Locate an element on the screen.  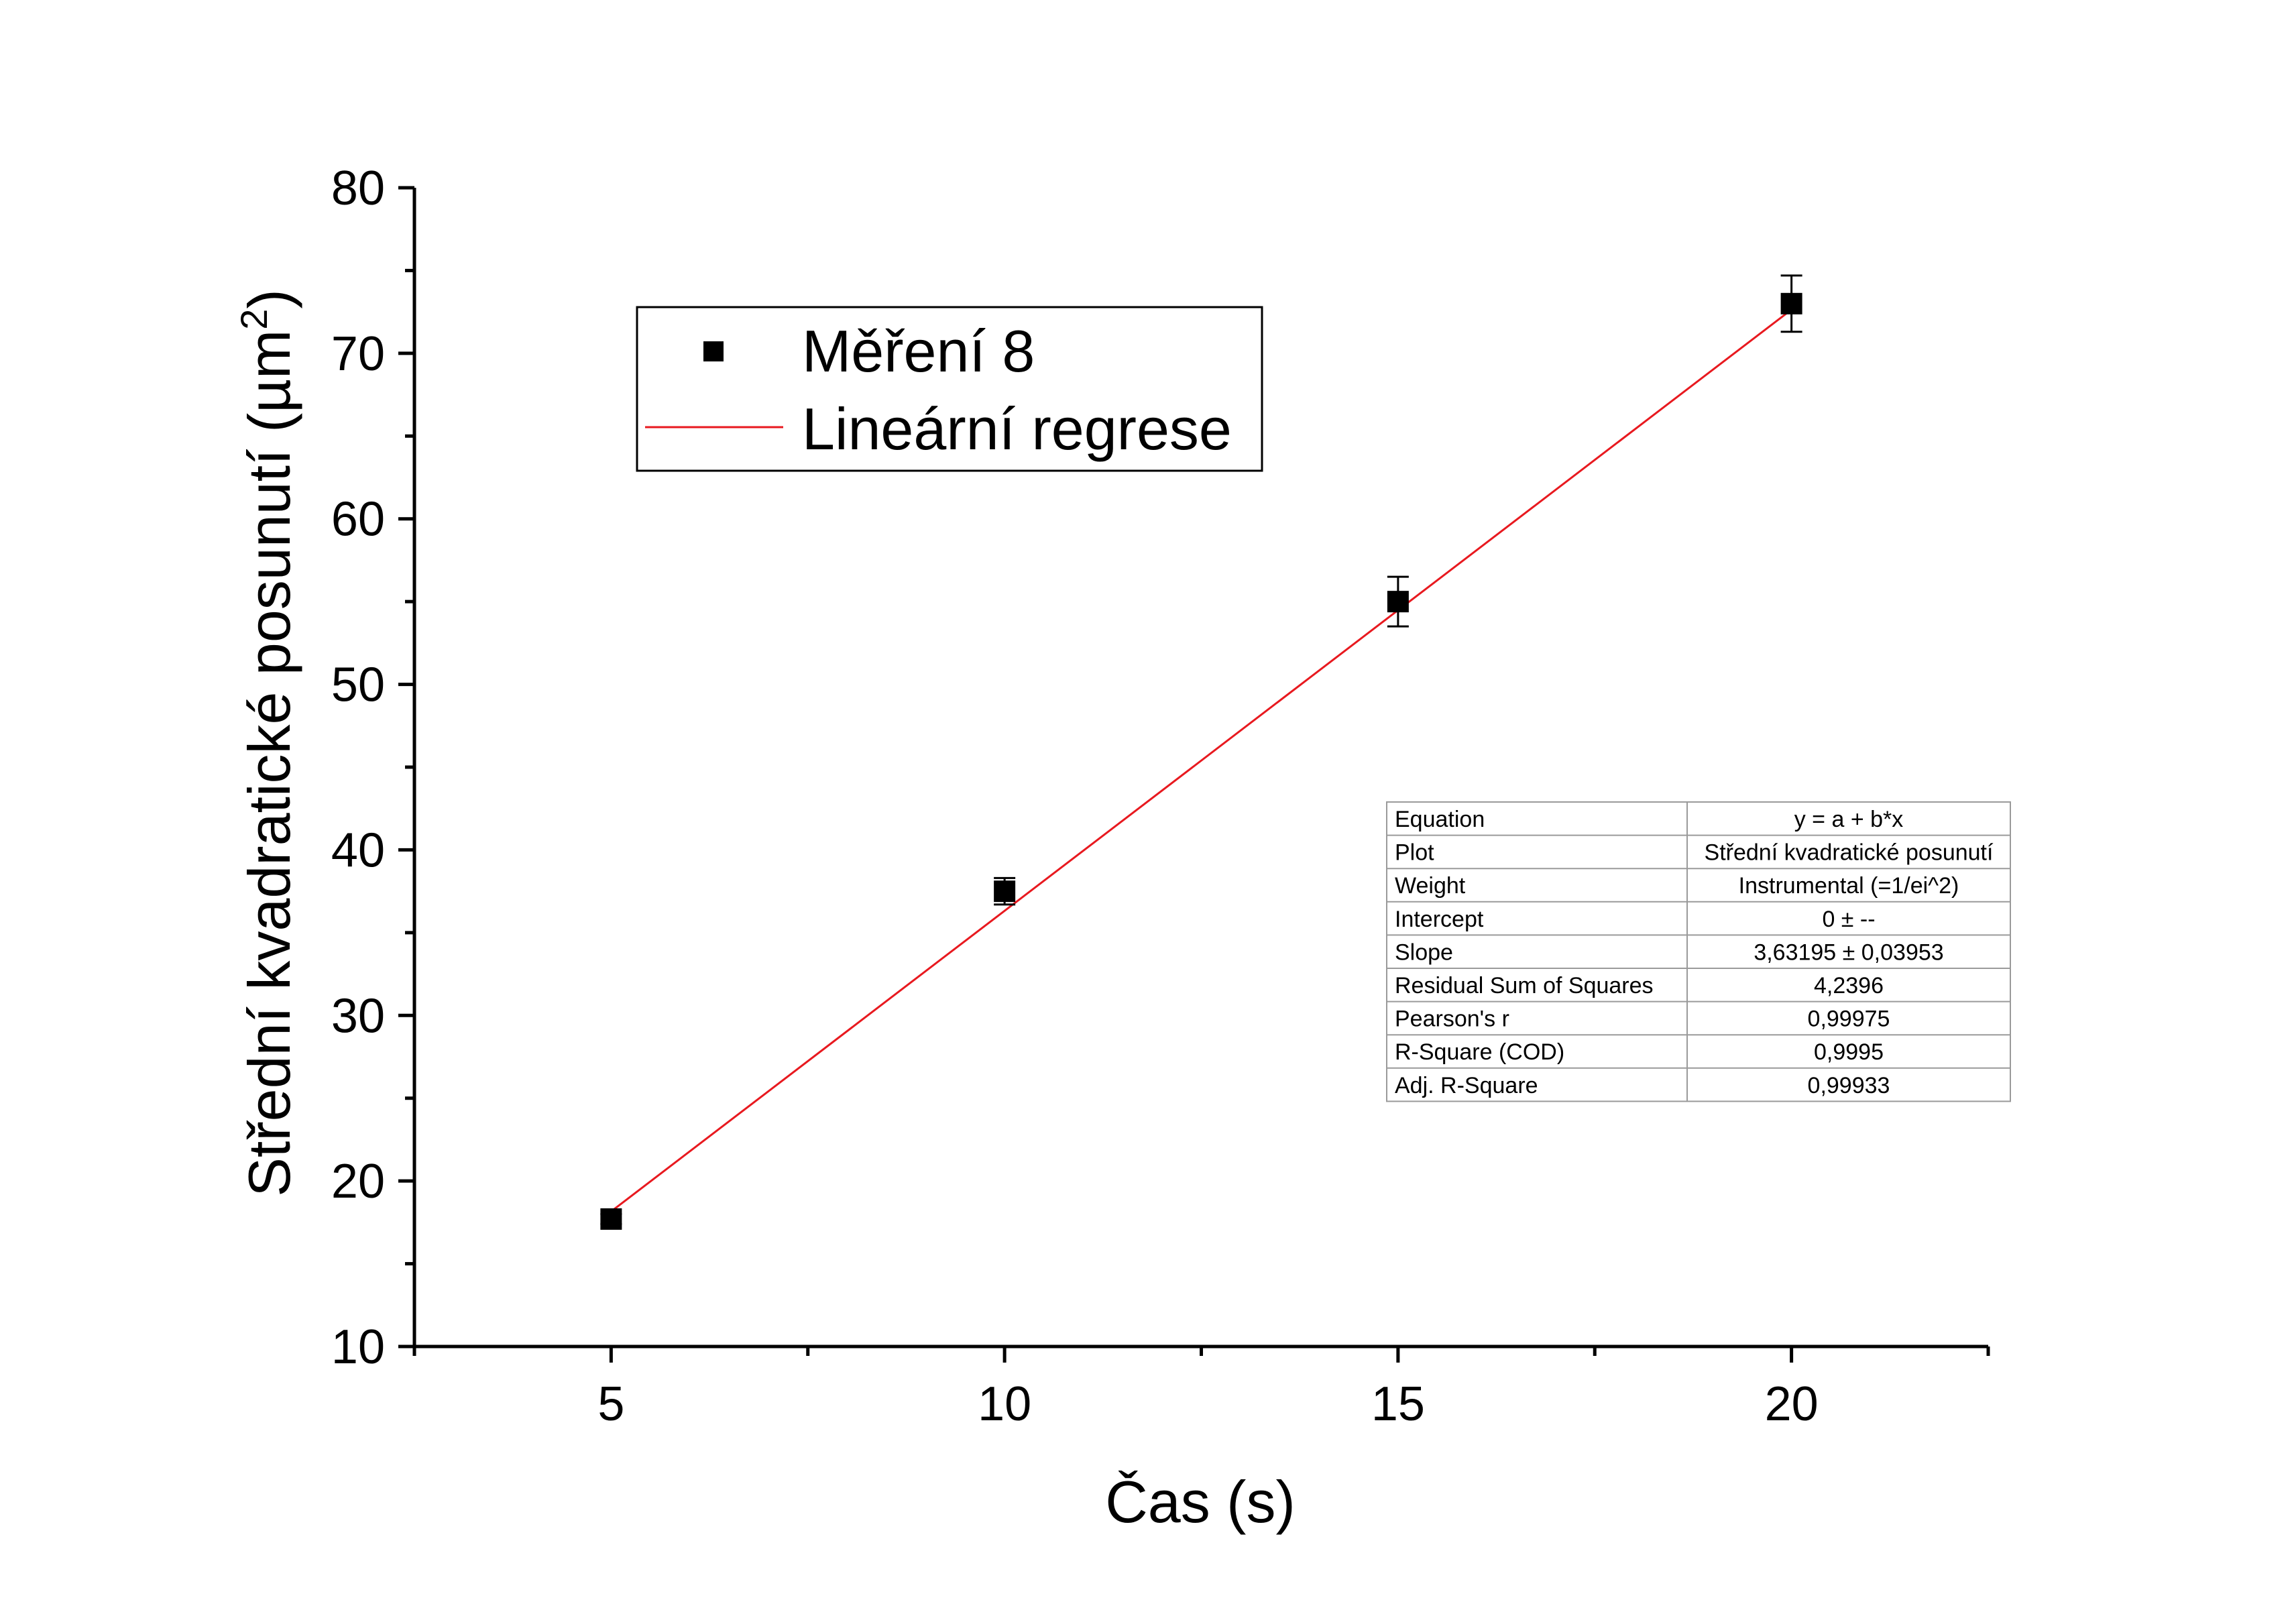
stats-label: Adj. R-Square is located at coordinates (1467, 1085).